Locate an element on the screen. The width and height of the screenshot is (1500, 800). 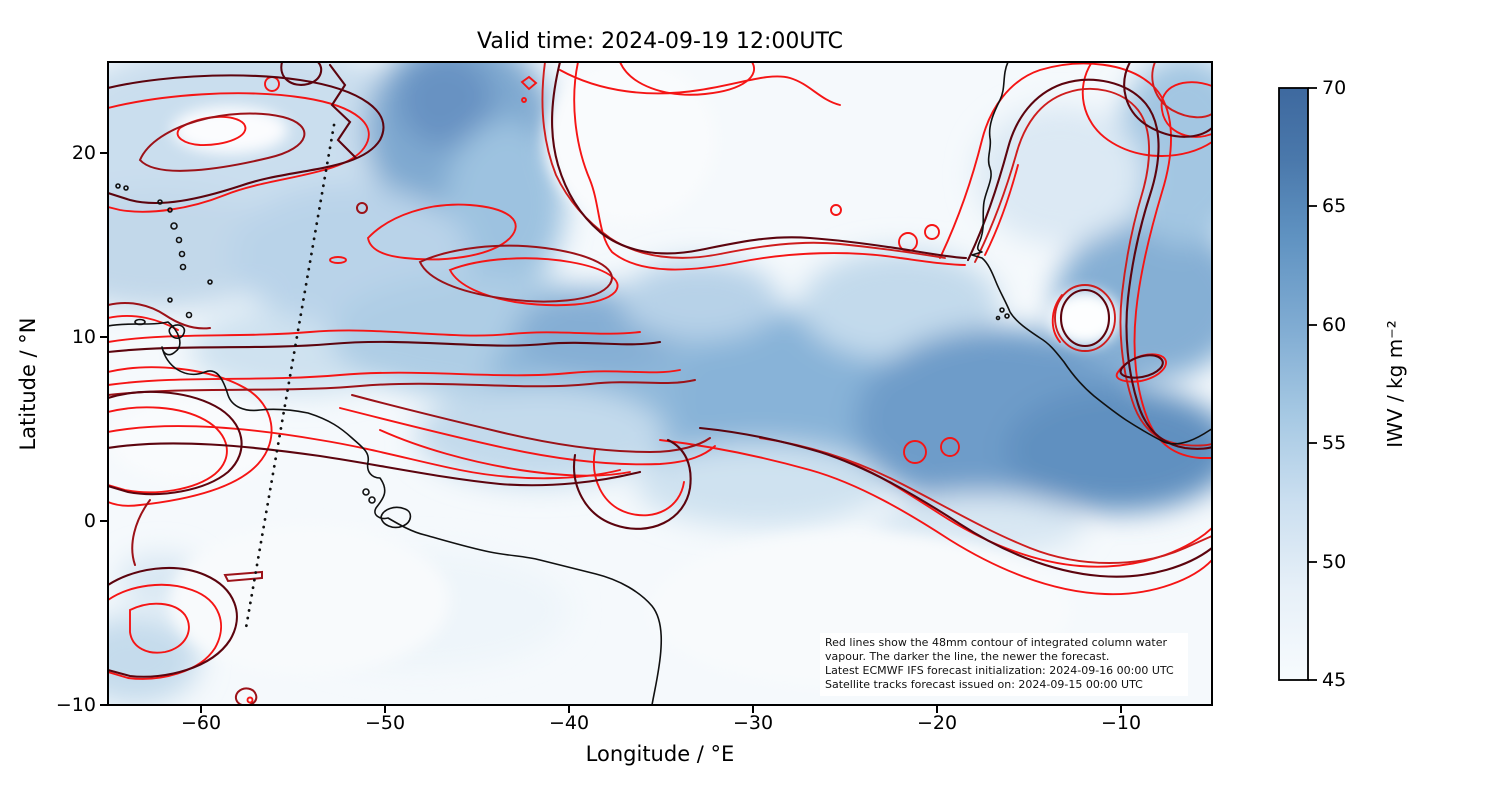
y-axis-label: Latitude / °N is located at coordinates (28, 384).